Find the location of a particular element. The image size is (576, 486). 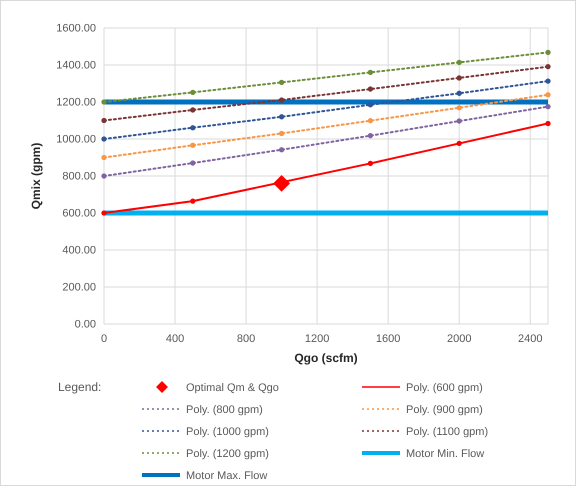

y-tick-label: 1600.00 is located at coordinates (76, 28).